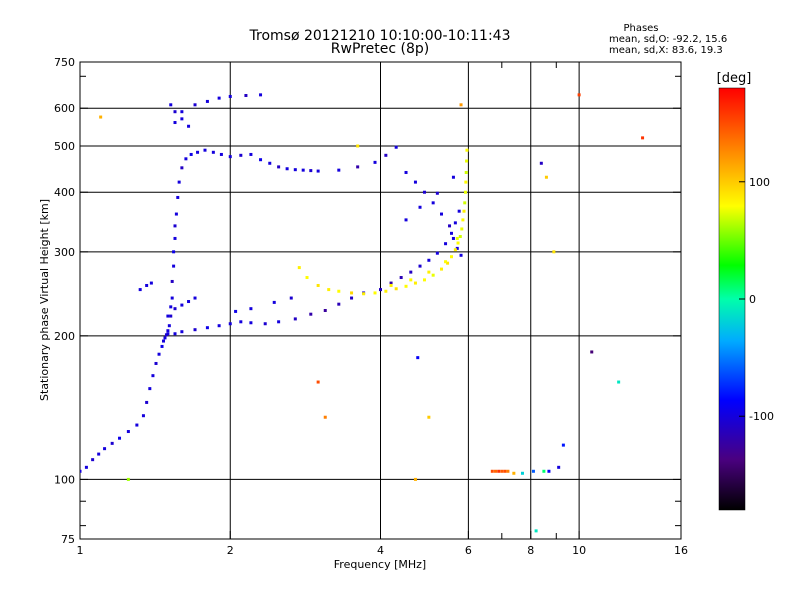  I want to click on colorbar-tick-label: 0, so click(752, 299).